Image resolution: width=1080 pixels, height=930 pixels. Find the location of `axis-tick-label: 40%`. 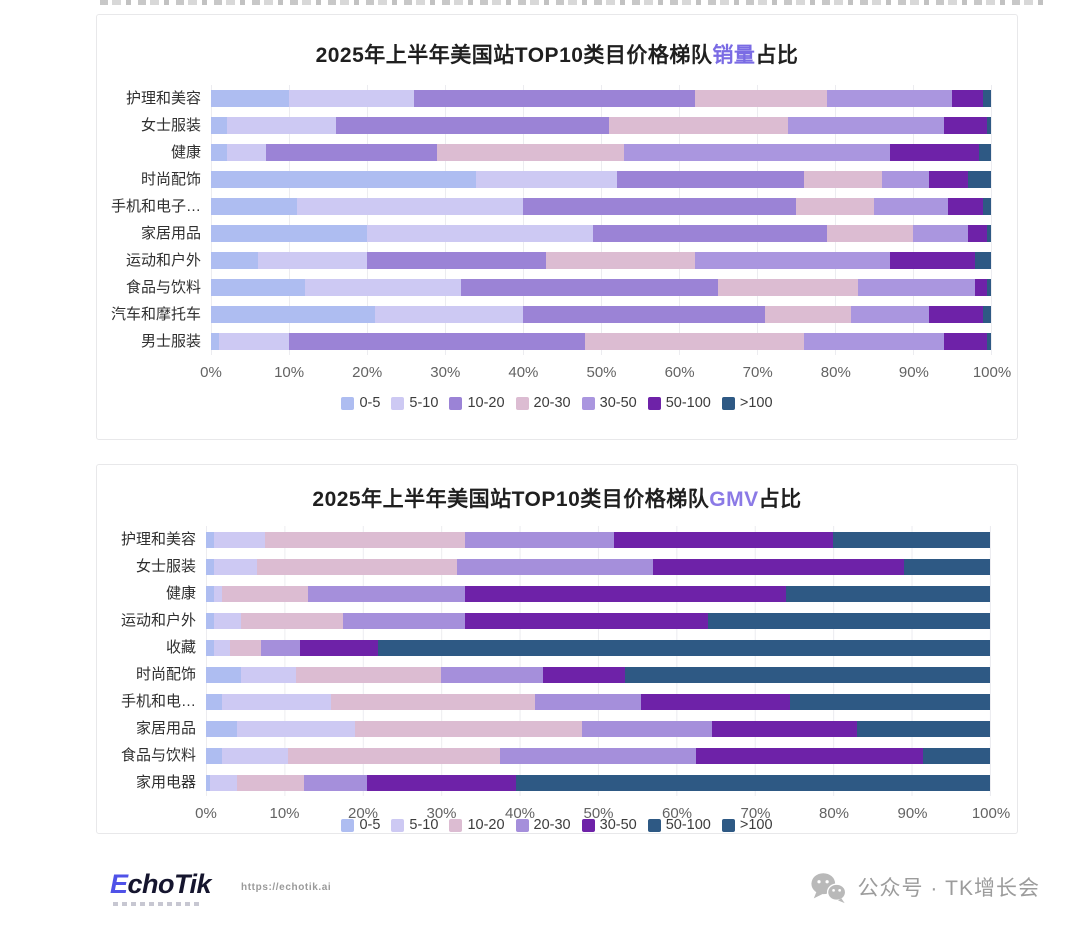

axis-tick-label: 40% is located at coordinates (523, 372).